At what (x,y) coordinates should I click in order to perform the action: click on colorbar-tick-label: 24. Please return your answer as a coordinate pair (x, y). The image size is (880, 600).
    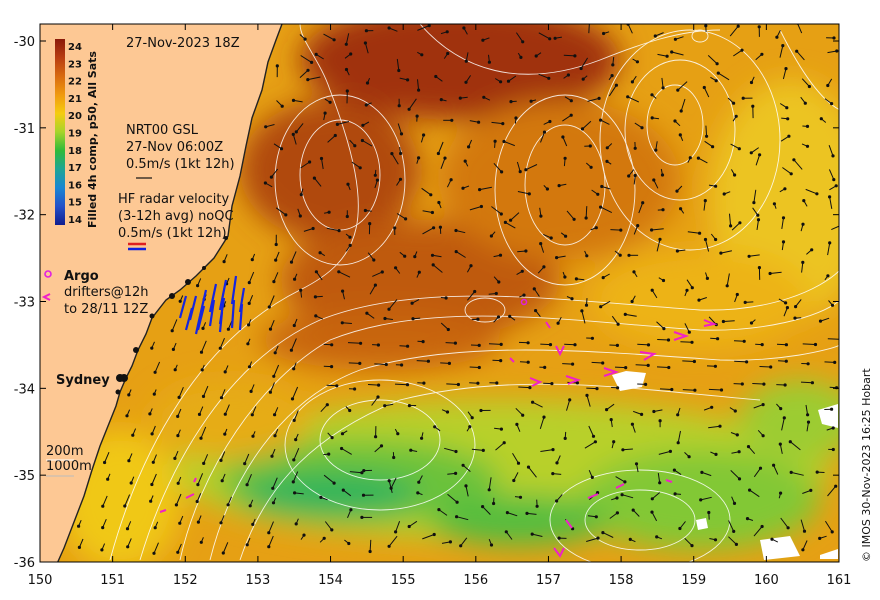
    Looking at the image, I should click on (75, 47).